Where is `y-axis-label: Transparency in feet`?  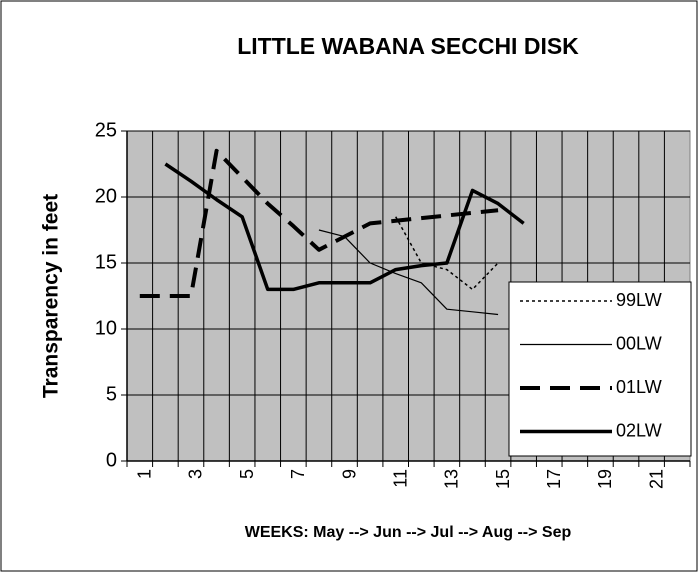
y-axis-label: Transparency in feet is located at coordinates (51, 296).